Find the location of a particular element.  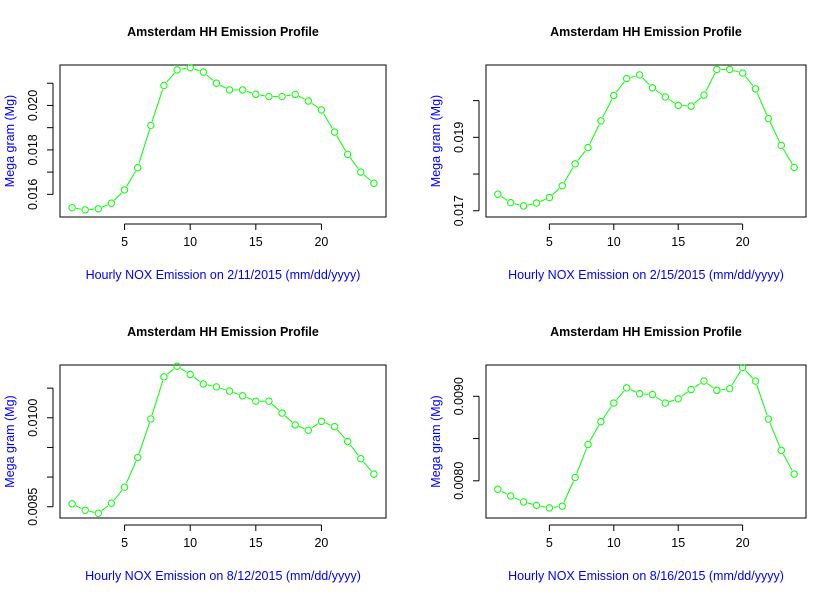

chart-title: Amsterdam HH Emission Profile is located at coordinates (223, 332).